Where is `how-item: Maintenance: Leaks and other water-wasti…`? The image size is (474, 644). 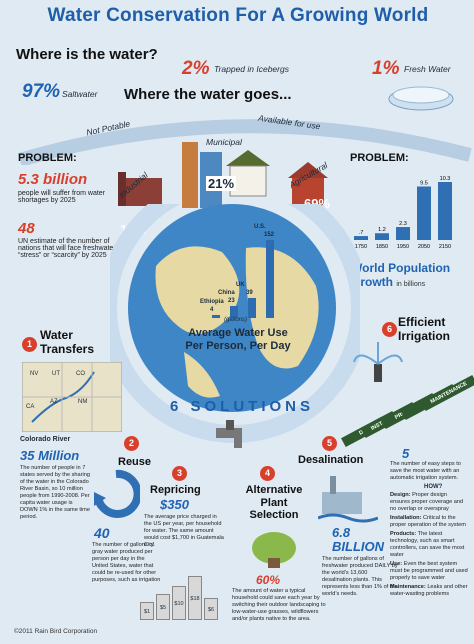
how-item: Maintenance: Leaks and other water-wasti… is located at coordinates (429, 591).